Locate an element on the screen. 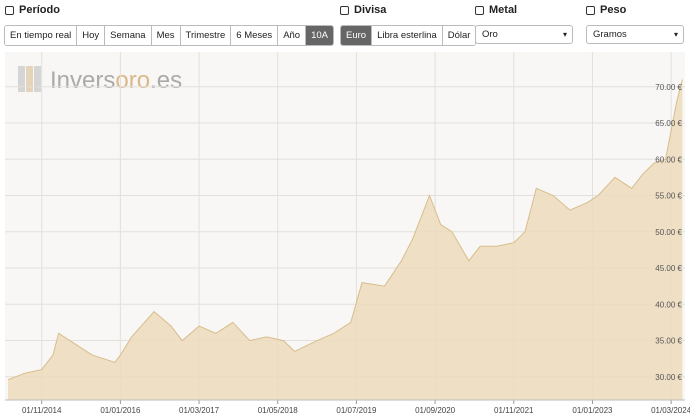 The image size is (690, 419). option-button: Hoy is located at coordinates (91, 35).